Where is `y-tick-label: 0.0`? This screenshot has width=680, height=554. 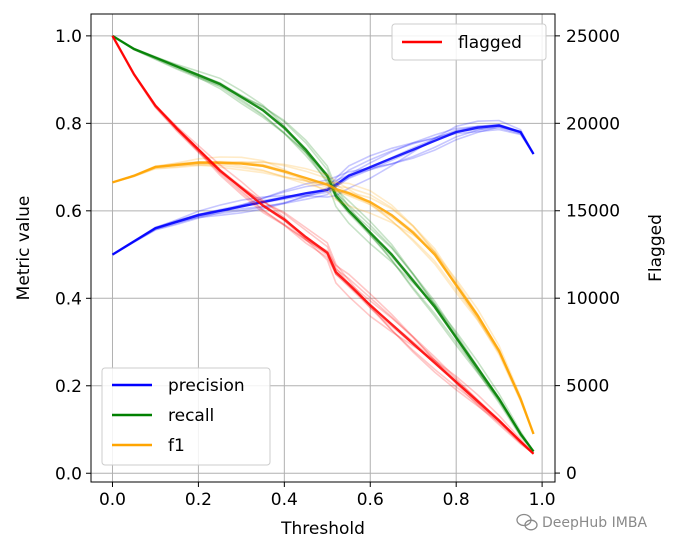
y-tick-label: 0.0 is located at coordinates (68, 474).